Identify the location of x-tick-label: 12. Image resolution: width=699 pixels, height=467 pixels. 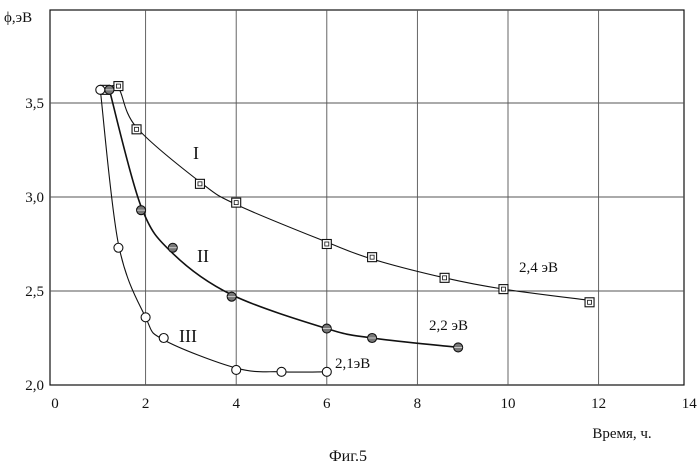
(598, 404).